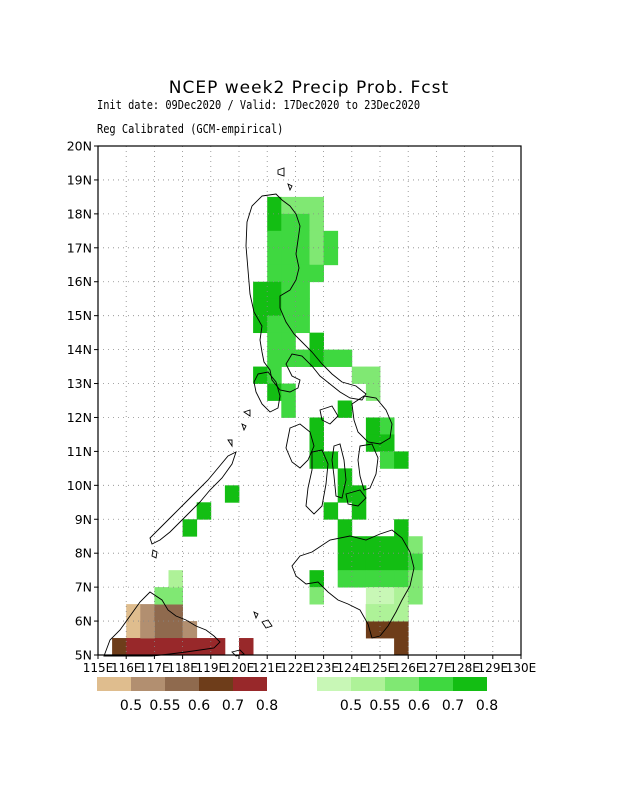  I want to click on coast-borneo, so click(162, 624).